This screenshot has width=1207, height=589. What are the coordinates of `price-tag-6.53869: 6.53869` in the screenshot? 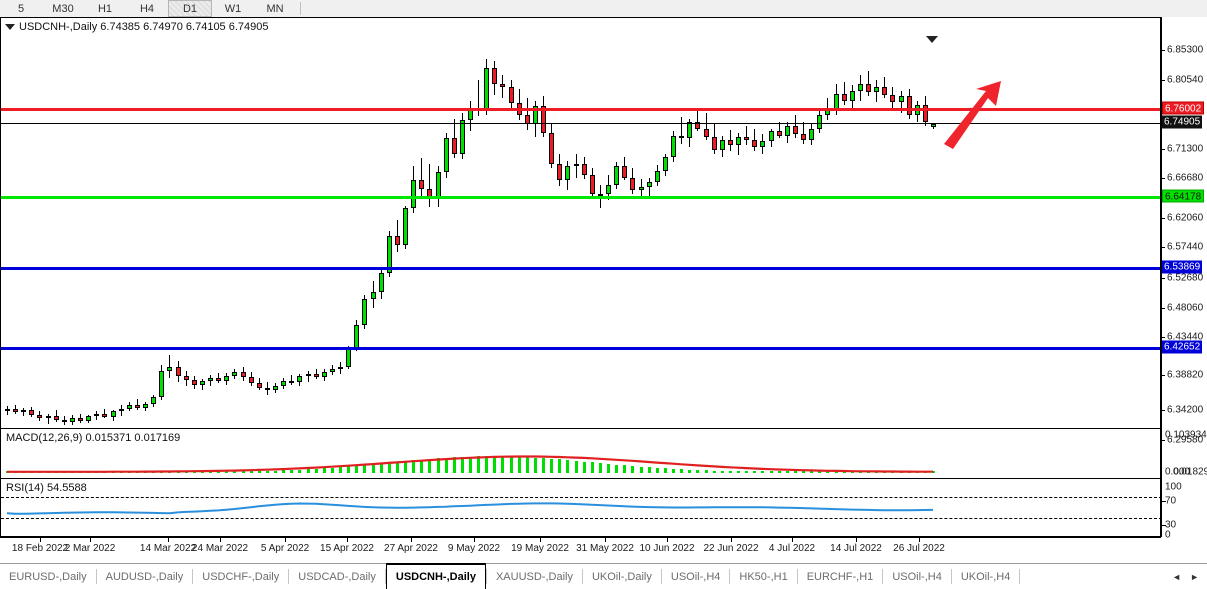 It's located at (1182, 267).